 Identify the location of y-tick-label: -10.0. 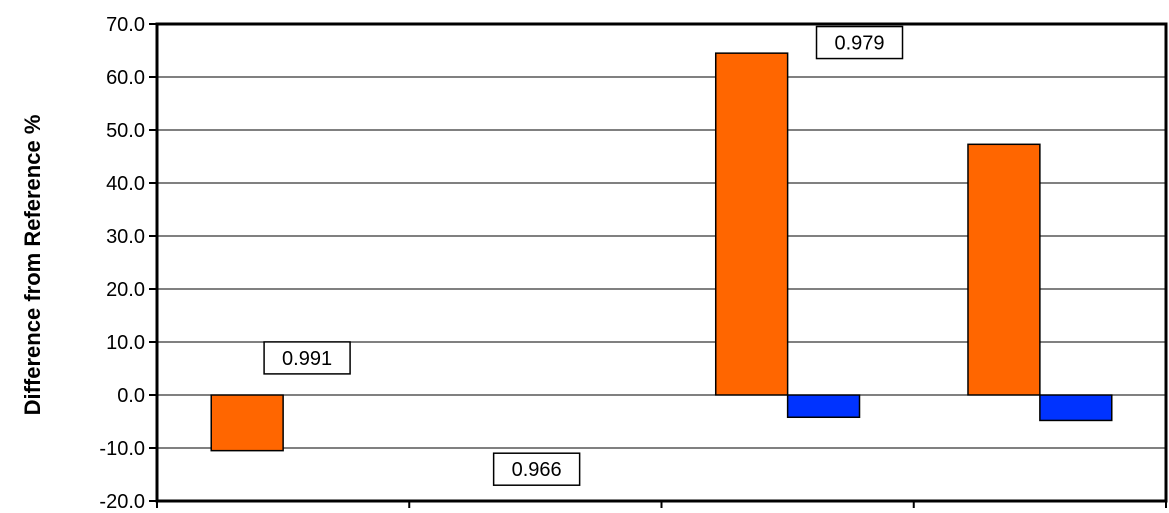
(122, 449).